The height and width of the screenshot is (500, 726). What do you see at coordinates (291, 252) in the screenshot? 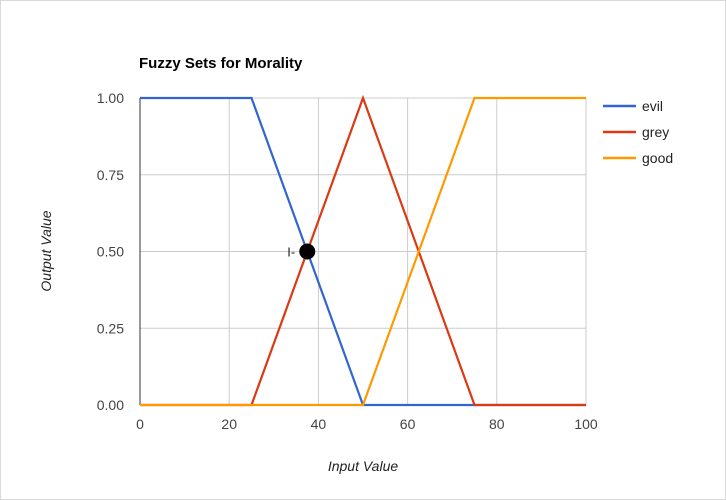
I see `marker-label: I-` at bounding box center [291, 252].